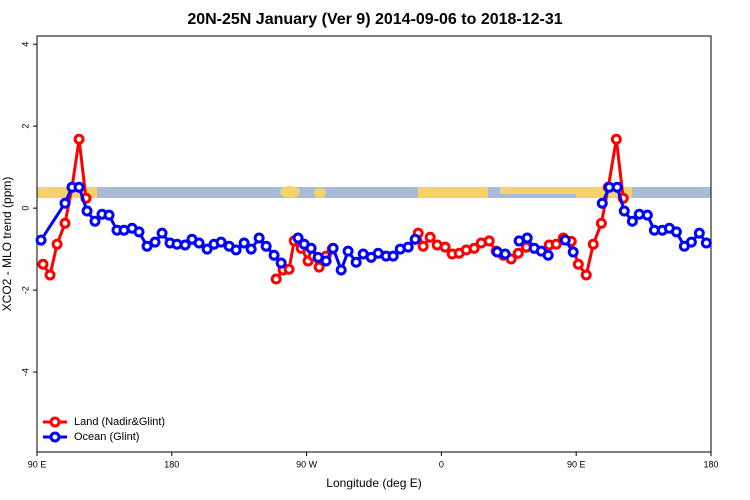 This screenshot has width=750, height=500. Describe the element at coordinates (307, 464) in the screenshot. I see `x-tick-label: 90 W` at that location.